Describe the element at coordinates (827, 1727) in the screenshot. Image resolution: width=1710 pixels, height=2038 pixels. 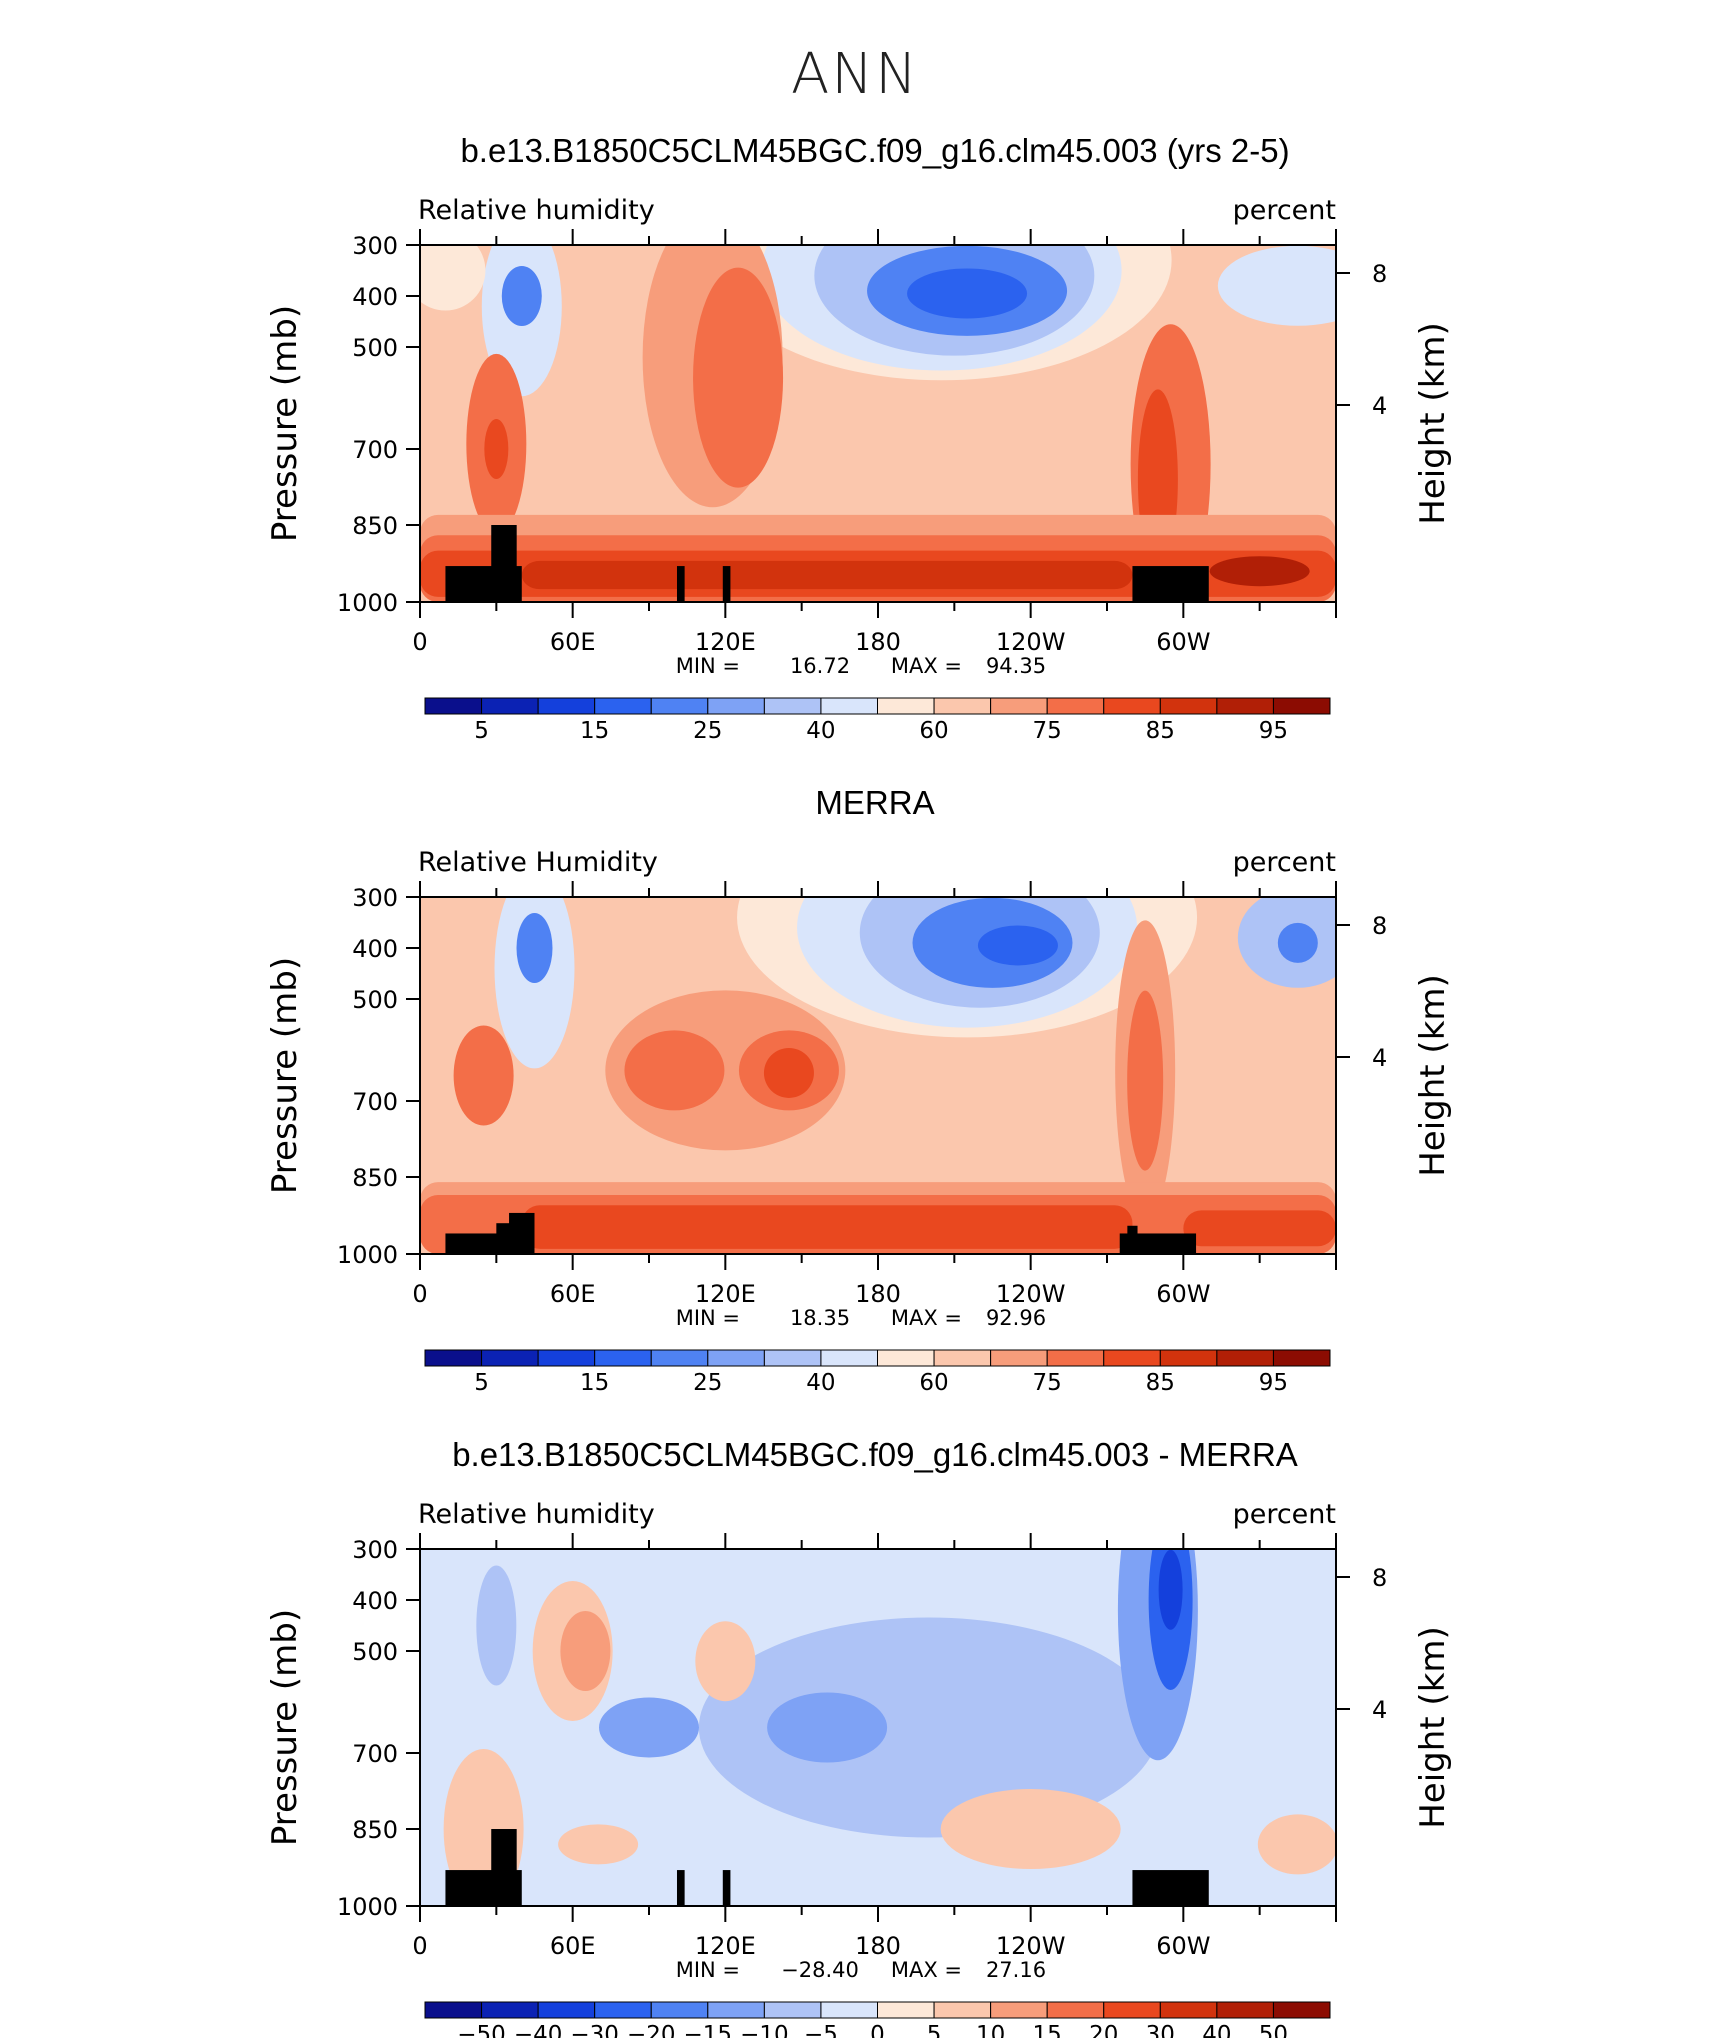
I see `pacific-dry-core` at that location.